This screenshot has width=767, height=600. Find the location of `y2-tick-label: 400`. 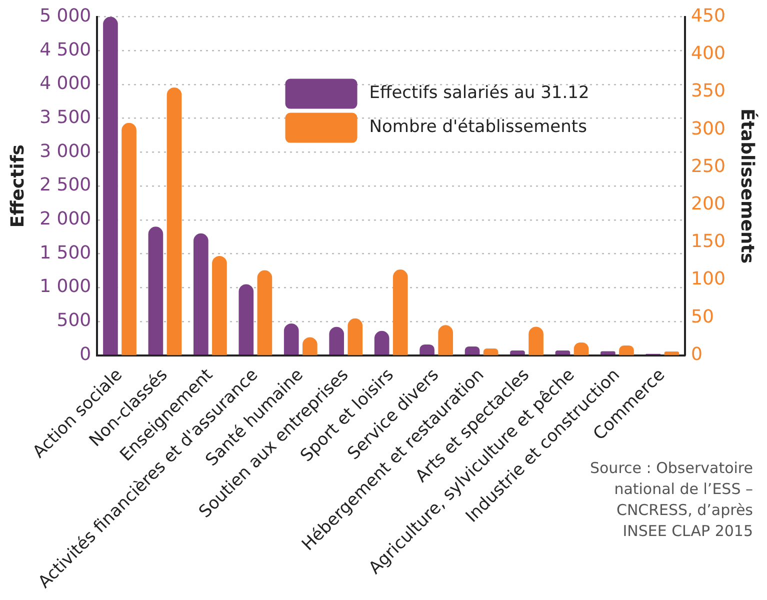

y2-tick-label: 400 is located at coordinates (708, 53).